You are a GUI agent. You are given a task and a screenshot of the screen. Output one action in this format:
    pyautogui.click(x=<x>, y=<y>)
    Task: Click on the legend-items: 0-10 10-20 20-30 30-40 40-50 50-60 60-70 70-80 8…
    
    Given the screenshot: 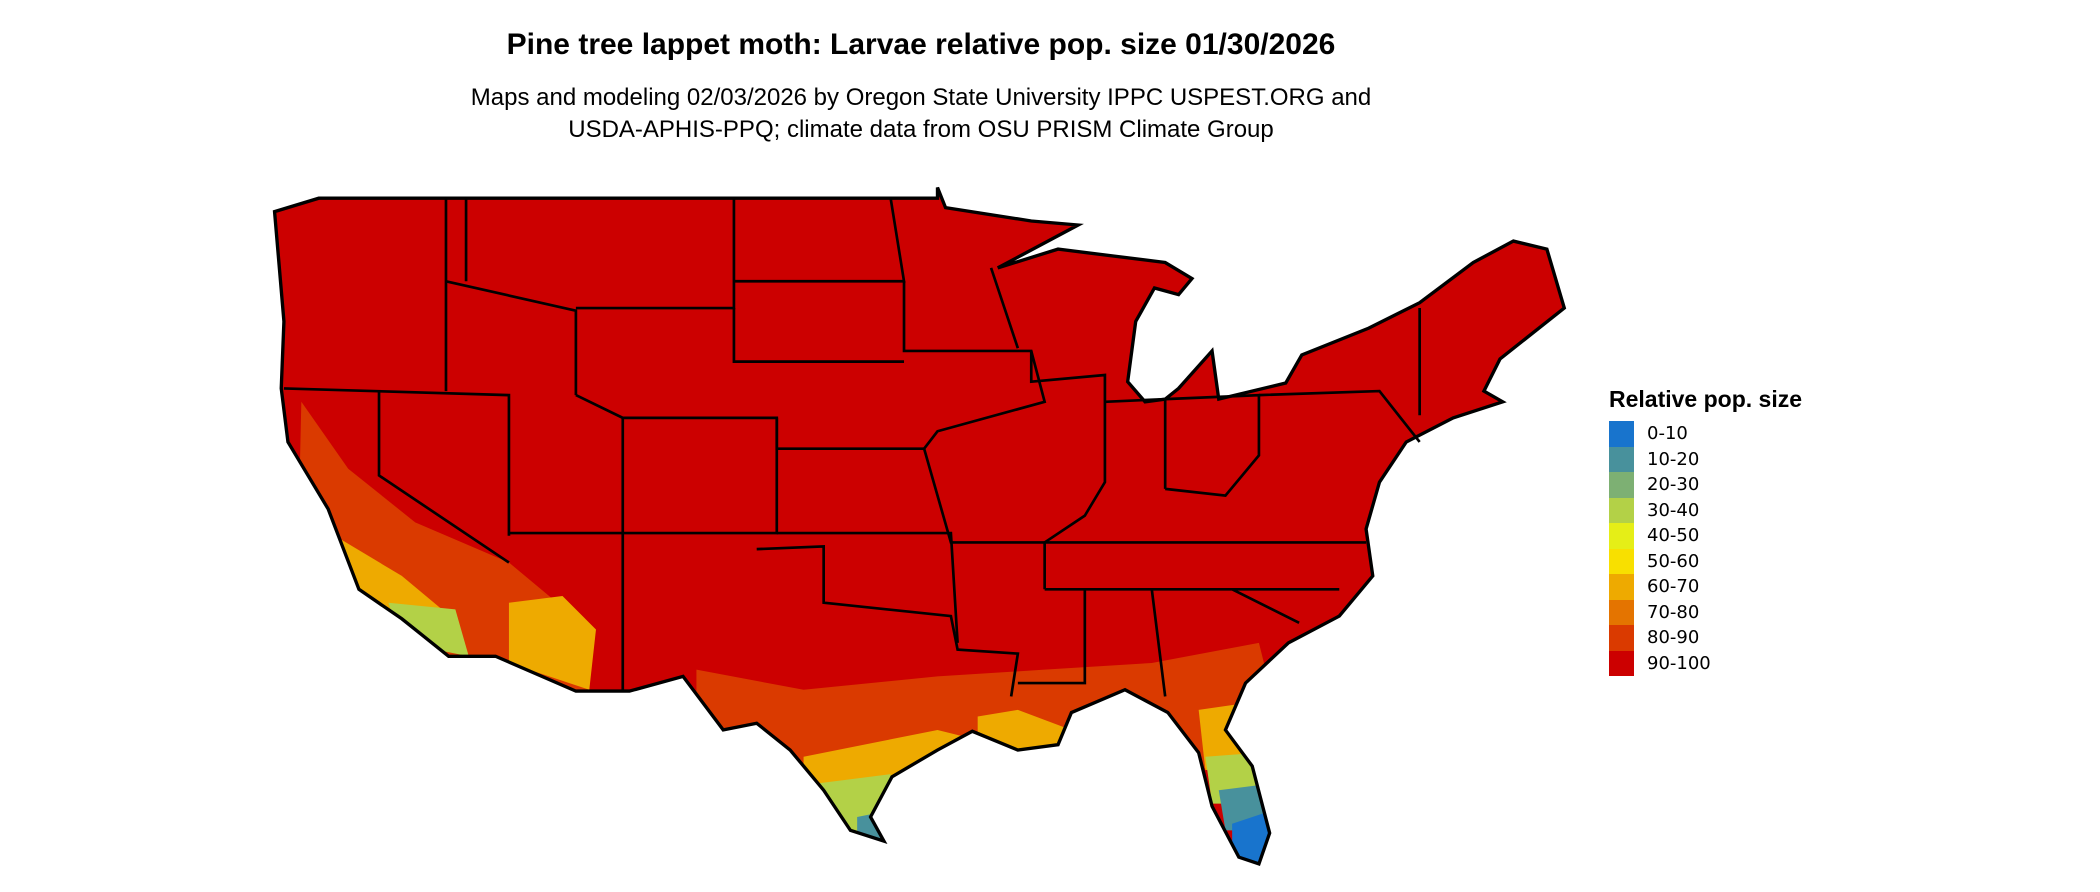 What is the action you would take?
    pyautogui.click(x=1705, y=548)
    